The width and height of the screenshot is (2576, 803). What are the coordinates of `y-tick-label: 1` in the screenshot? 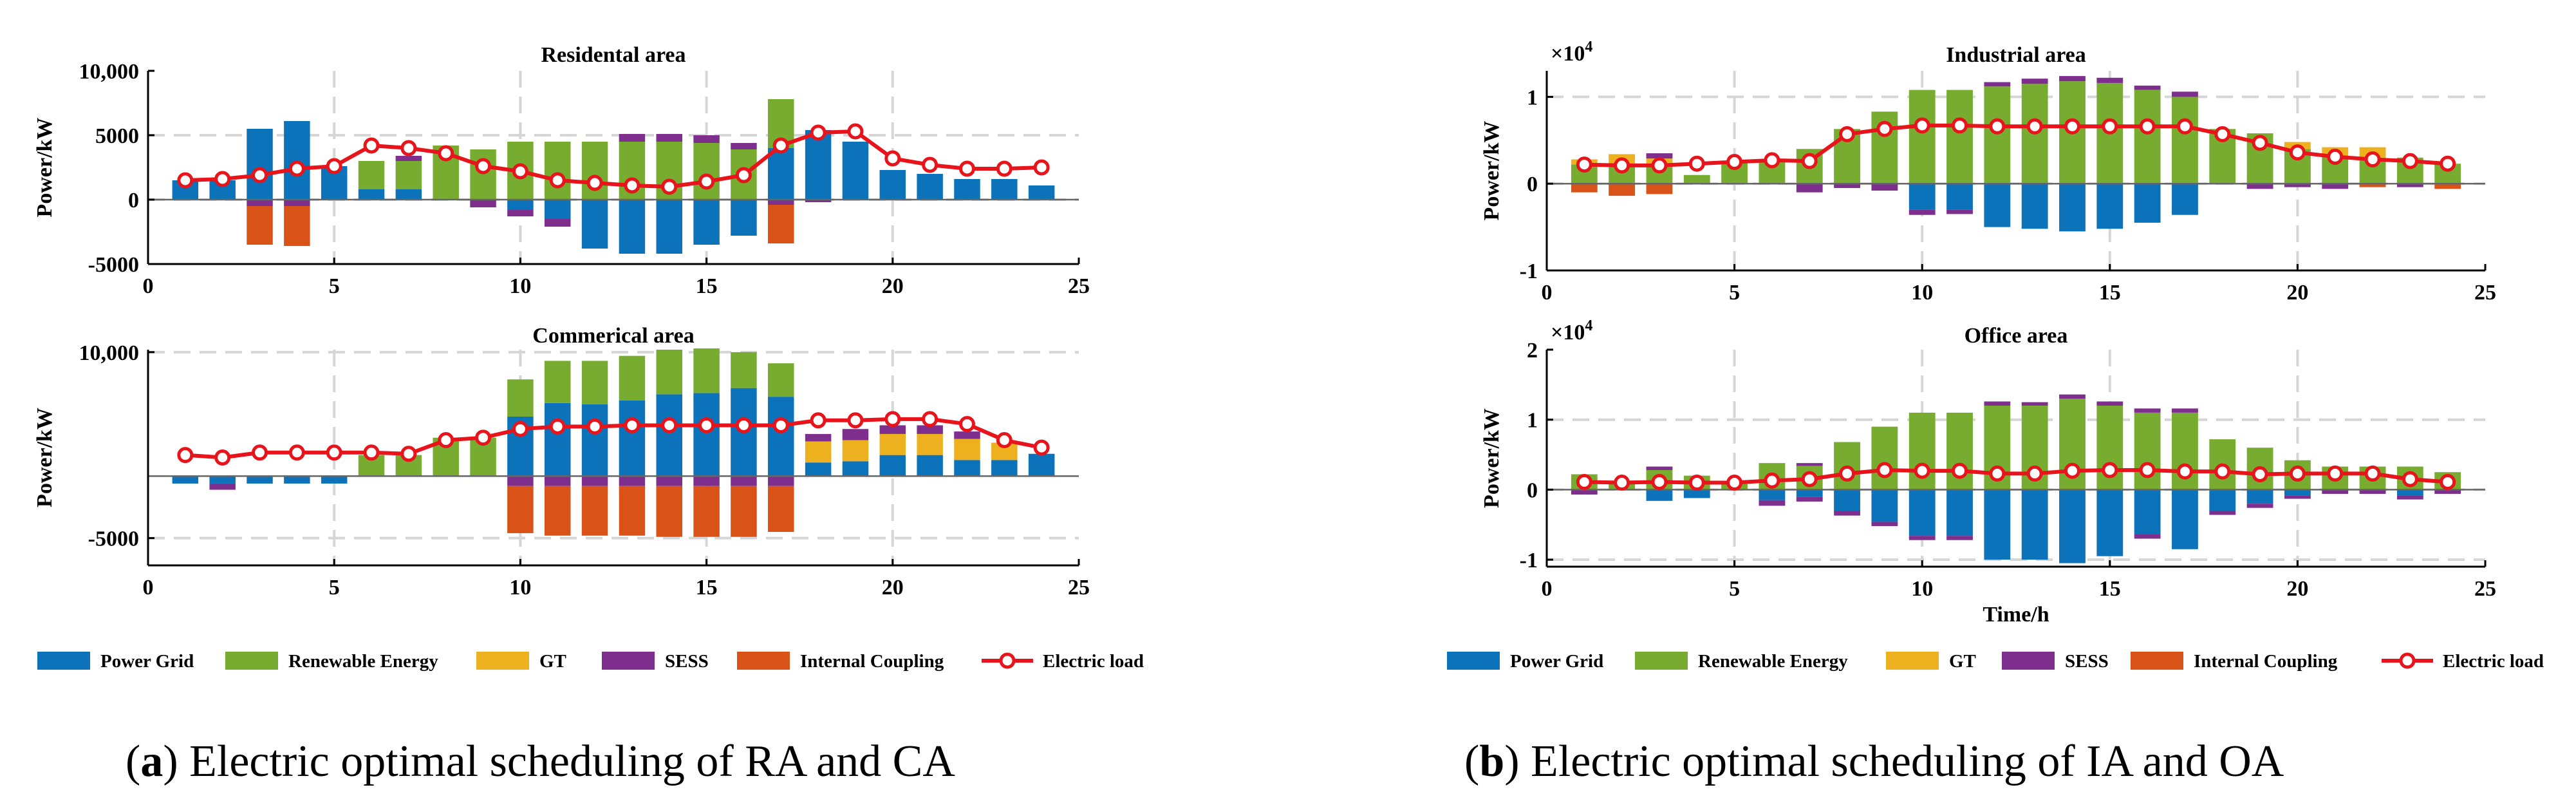 It's located at (1532, 421).